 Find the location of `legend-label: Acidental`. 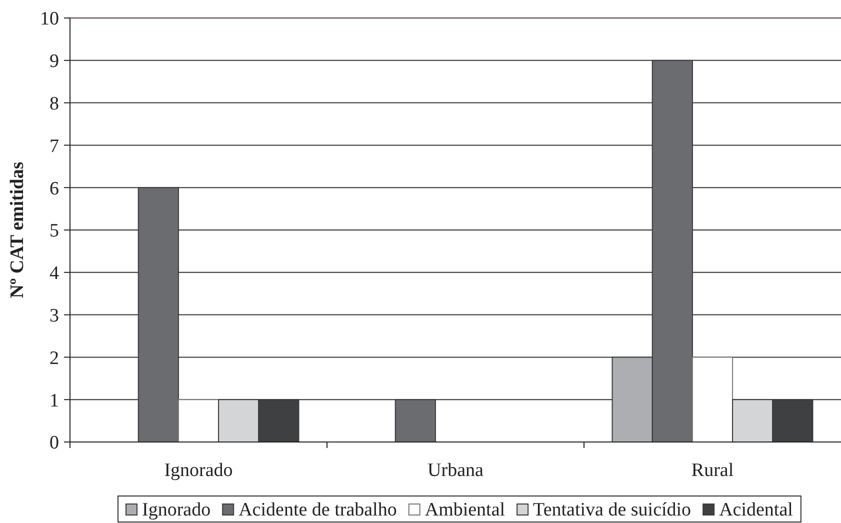

legend-label: Acidental is located at coordinates (756, 510).